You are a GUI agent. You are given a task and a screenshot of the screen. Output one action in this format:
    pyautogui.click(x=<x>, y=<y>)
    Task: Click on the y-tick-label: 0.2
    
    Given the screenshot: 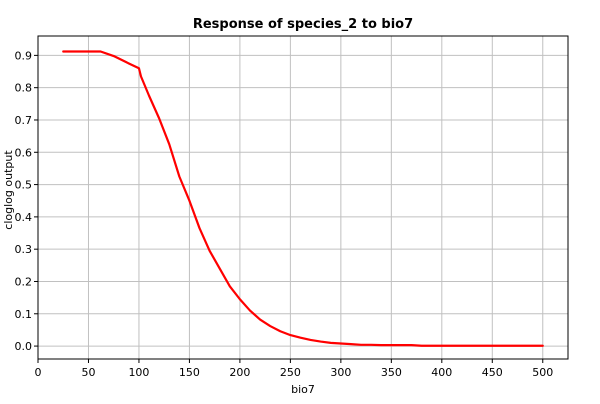 What is the action you would take?
    pyautogui.click(x=24, y=281)
    